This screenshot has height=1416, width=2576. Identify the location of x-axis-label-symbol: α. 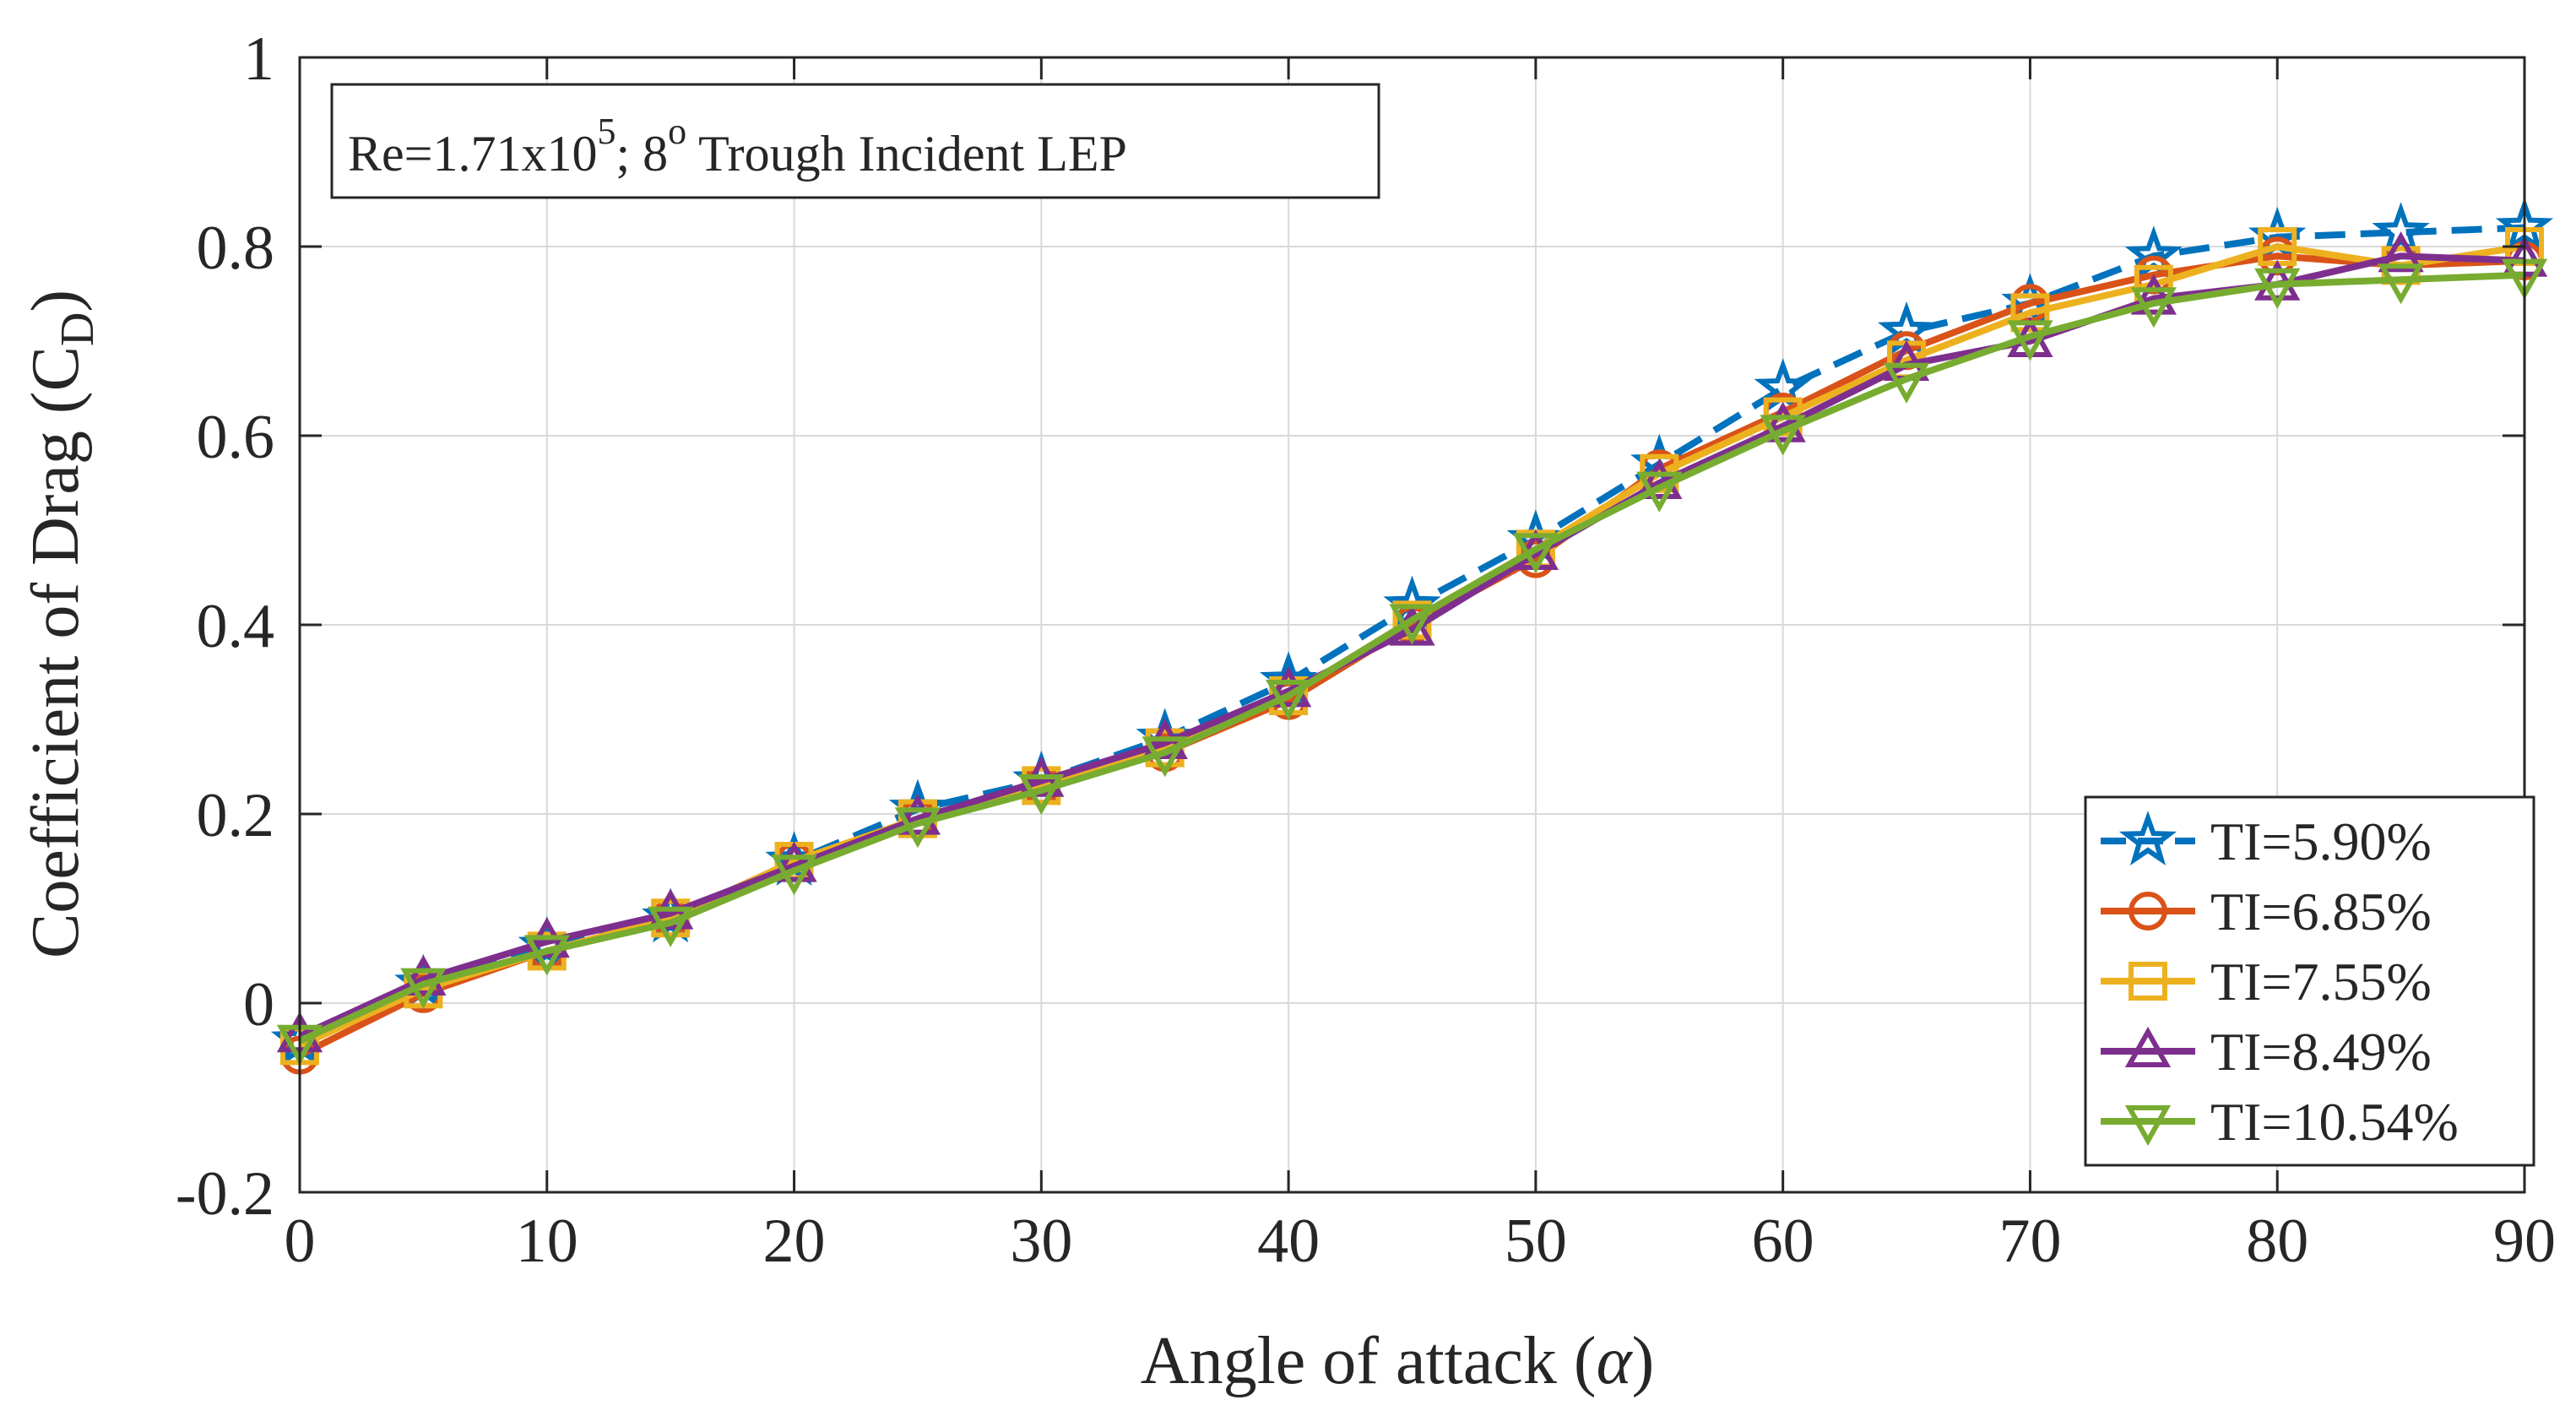
(1616, 1361).